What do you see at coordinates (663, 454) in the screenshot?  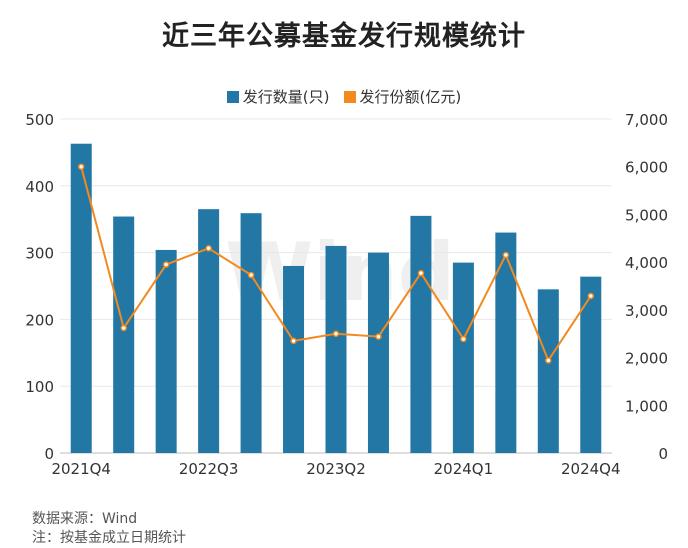 I see `y-right-tick-label: 0` at bounding box center [663, 454].